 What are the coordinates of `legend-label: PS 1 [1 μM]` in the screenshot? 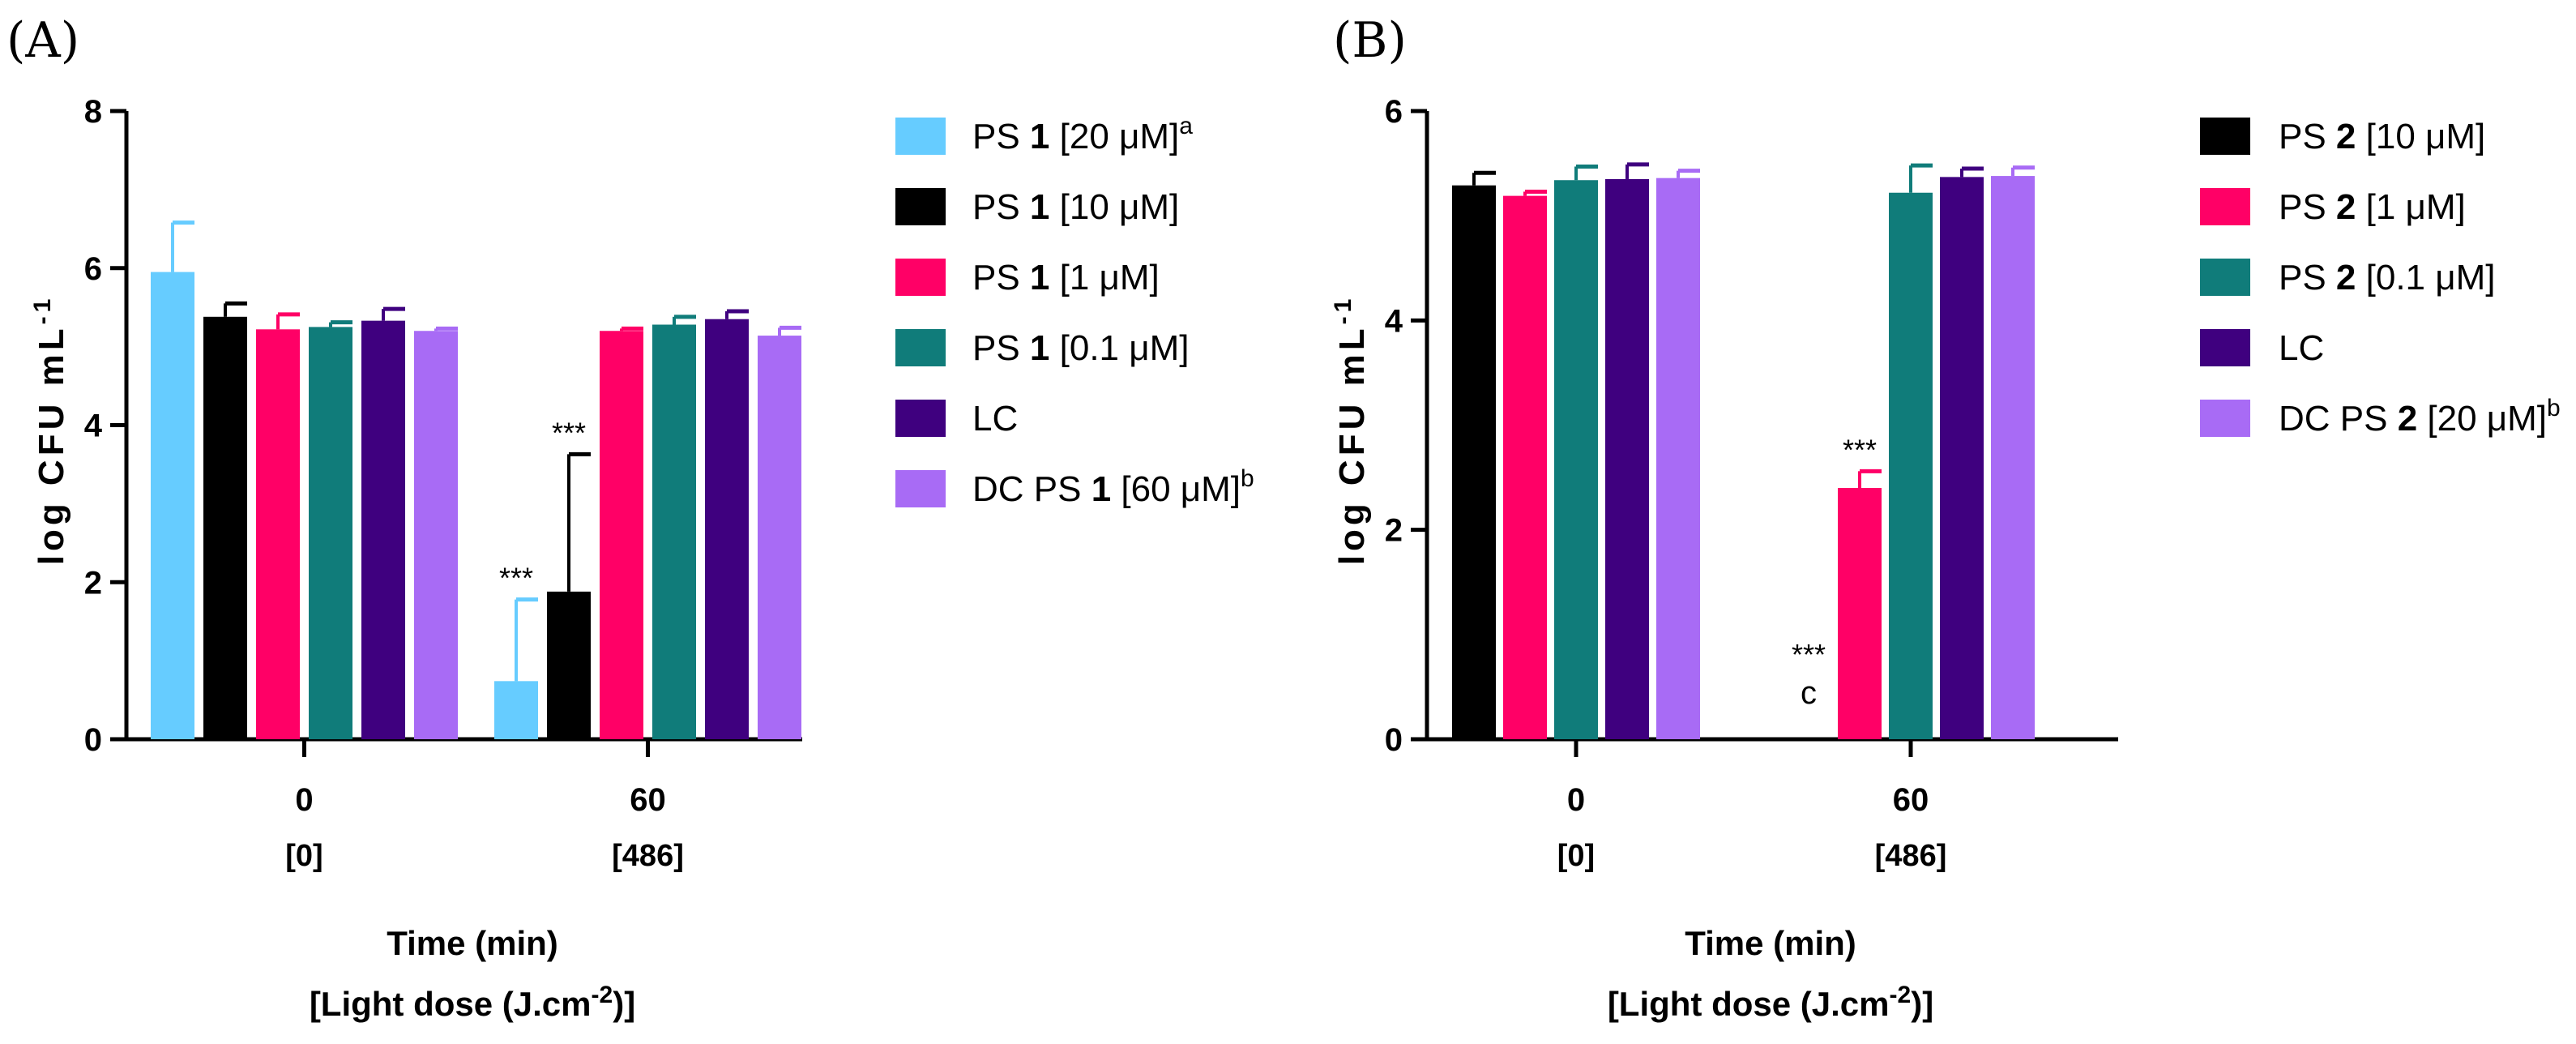 It's located at (1066, 277).